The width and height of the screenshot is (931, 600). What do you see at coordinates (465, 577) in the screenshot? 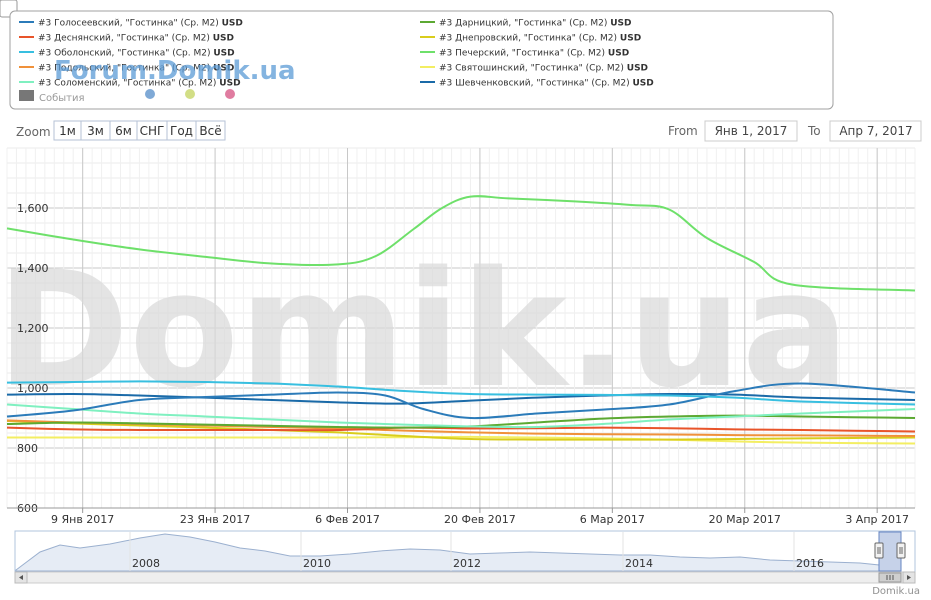
I see `scrollbar-track` at bounding box center [465, 577].